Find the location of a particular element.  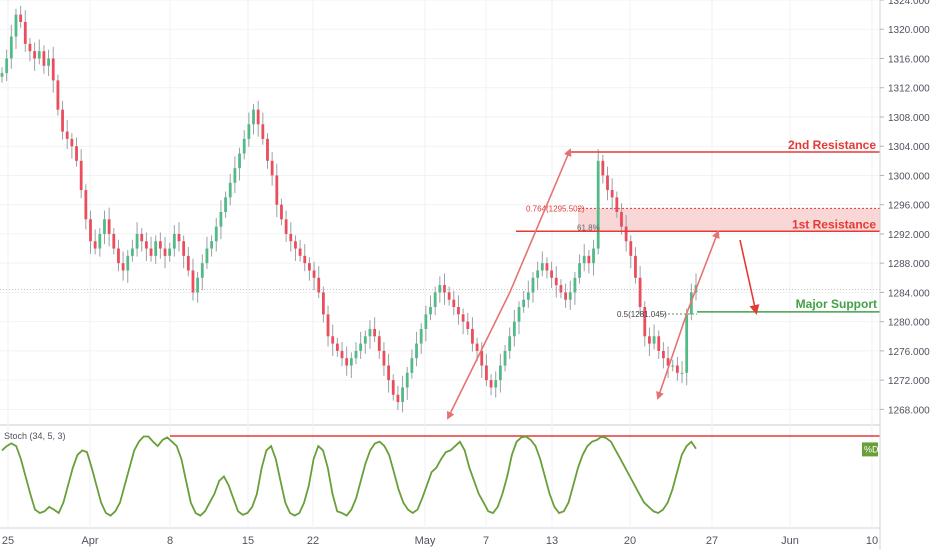

stoch-legend-text: %D is located at coordinates (871, 449).